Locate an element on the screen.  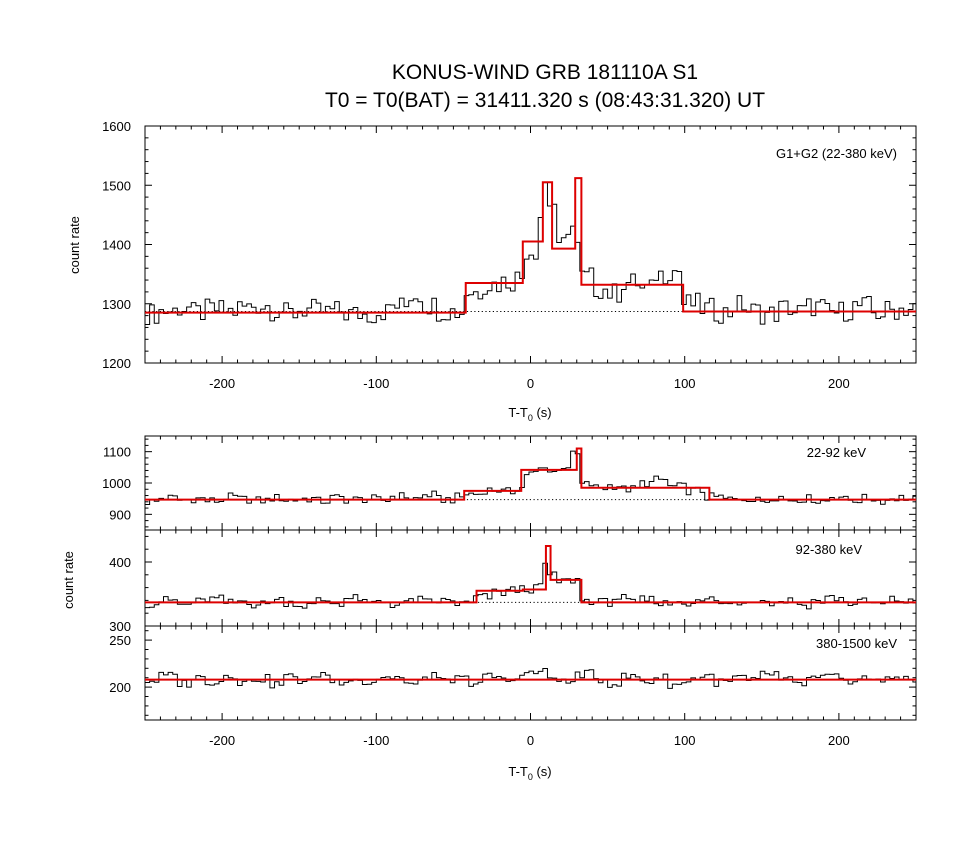
x-axis-label-bottom-main: T-T is located at coordinates (518, 771).